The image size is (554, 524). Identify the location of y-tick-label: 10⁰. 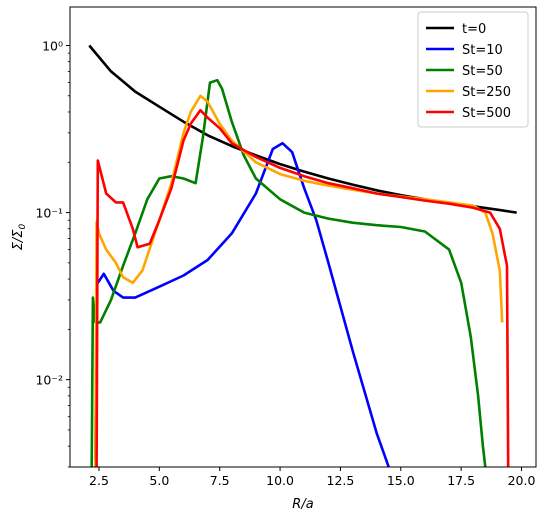
(52, 46).